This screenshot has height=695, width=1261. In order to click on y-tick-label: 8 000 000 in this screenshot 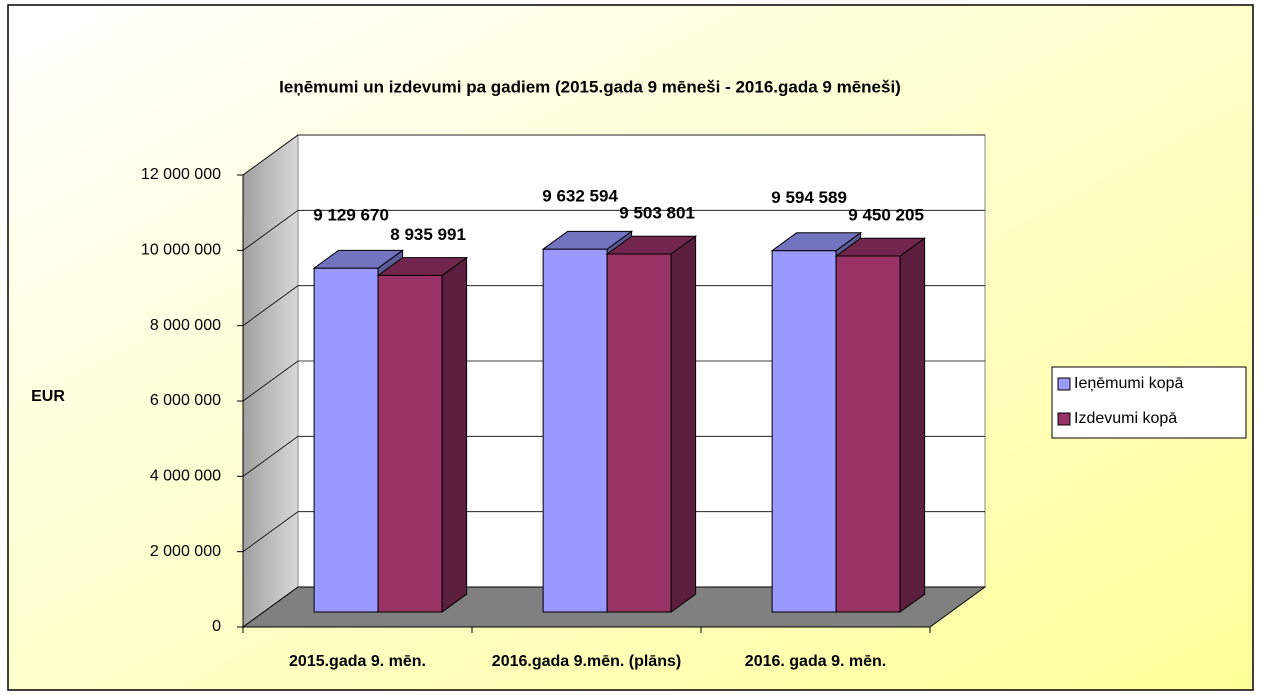, I will do `click(185, 325)`.